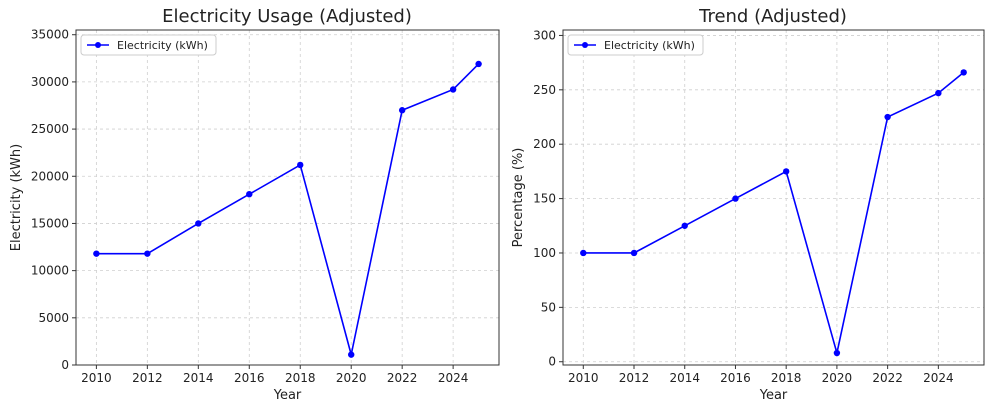  What do you see at coordinates (548, 307) in the screenshot?
I see `y-tick-label: 50` at bounding box center [548, 307].